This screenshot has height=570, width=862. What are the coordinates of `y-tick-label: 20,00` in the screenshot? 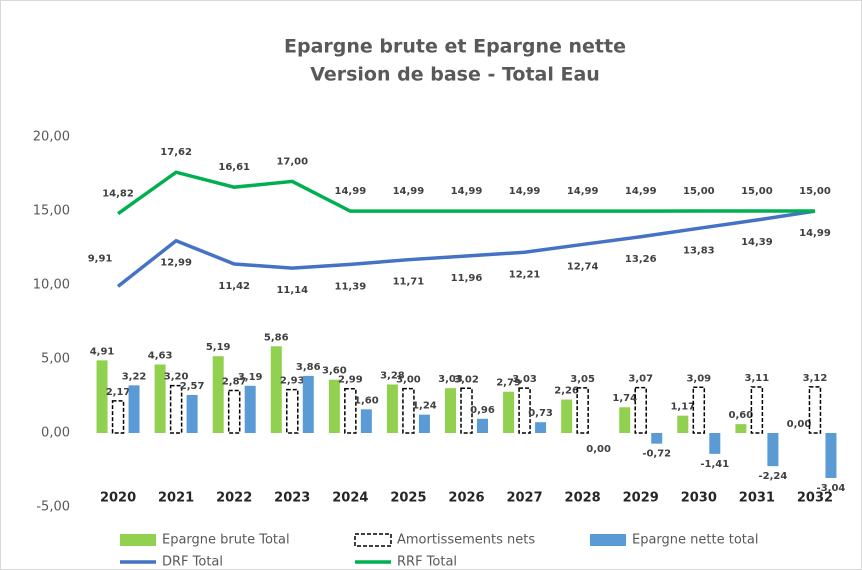 It's located at (51, 137).